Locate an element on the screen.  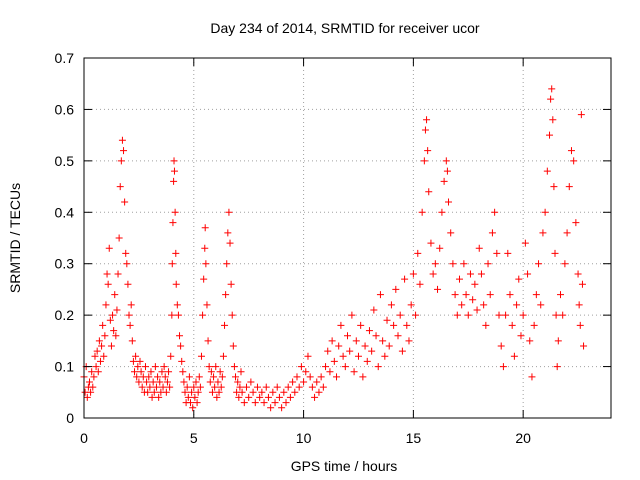
x-tick-label: 0 is located at coordinates (84, 438).